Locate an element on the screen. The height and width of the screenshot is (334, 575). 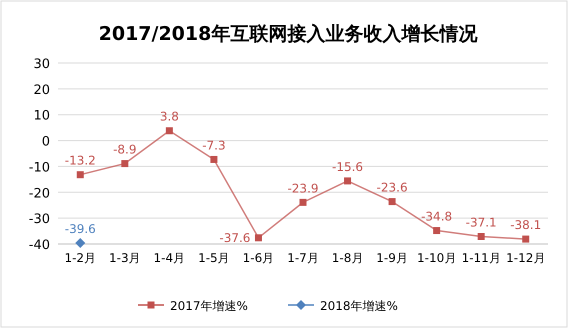
data-label: -34.8 is located at coordinates (436, 217).